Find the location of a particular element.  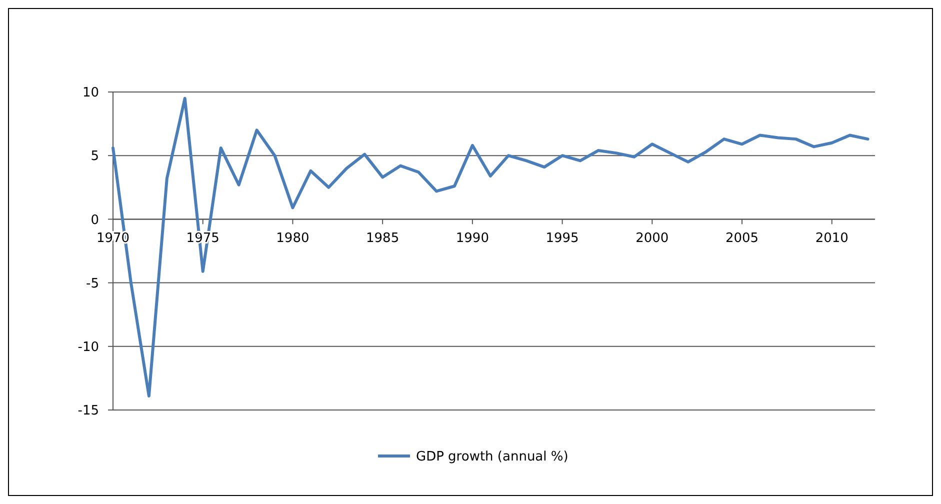

y-tick-label: -15 is located at coordinates (88, 411).